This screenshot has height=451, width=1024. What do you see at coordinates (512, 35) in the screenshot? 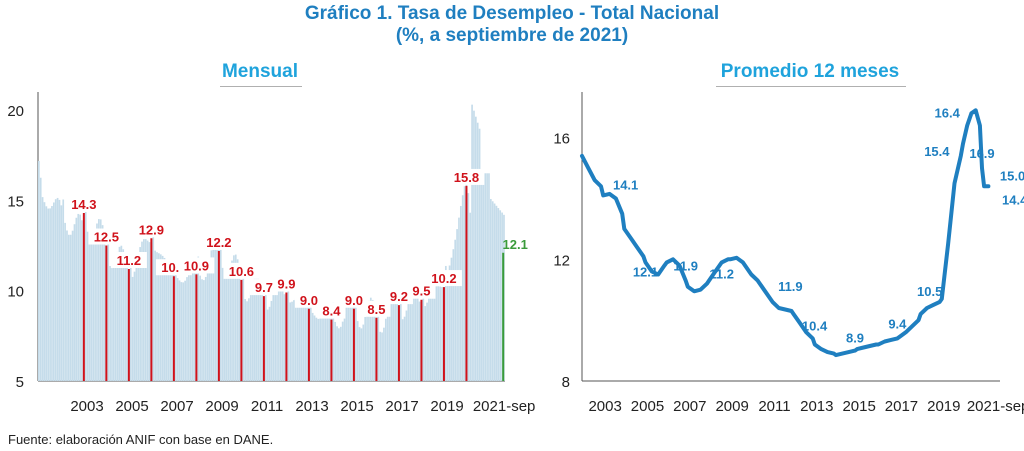
I see `chart-title-line2: (%, a septiembre de 2021)` at bounding box center [512, 35].